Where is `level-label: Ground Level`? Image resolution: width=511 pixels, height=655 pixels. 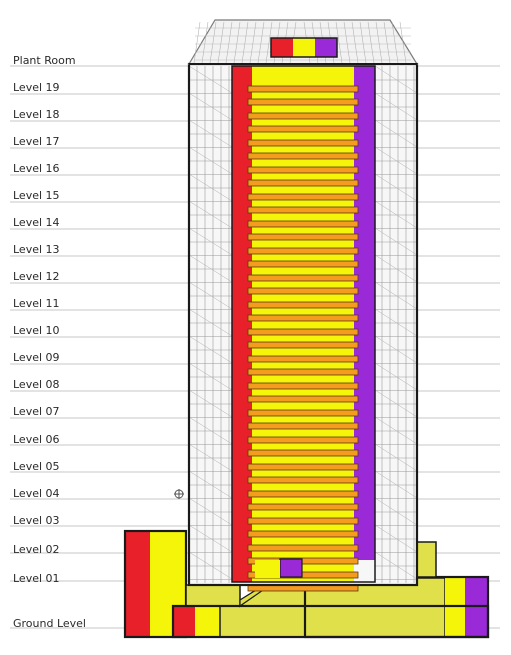
level-label: Ground Level is located at coordinates (49, 623).